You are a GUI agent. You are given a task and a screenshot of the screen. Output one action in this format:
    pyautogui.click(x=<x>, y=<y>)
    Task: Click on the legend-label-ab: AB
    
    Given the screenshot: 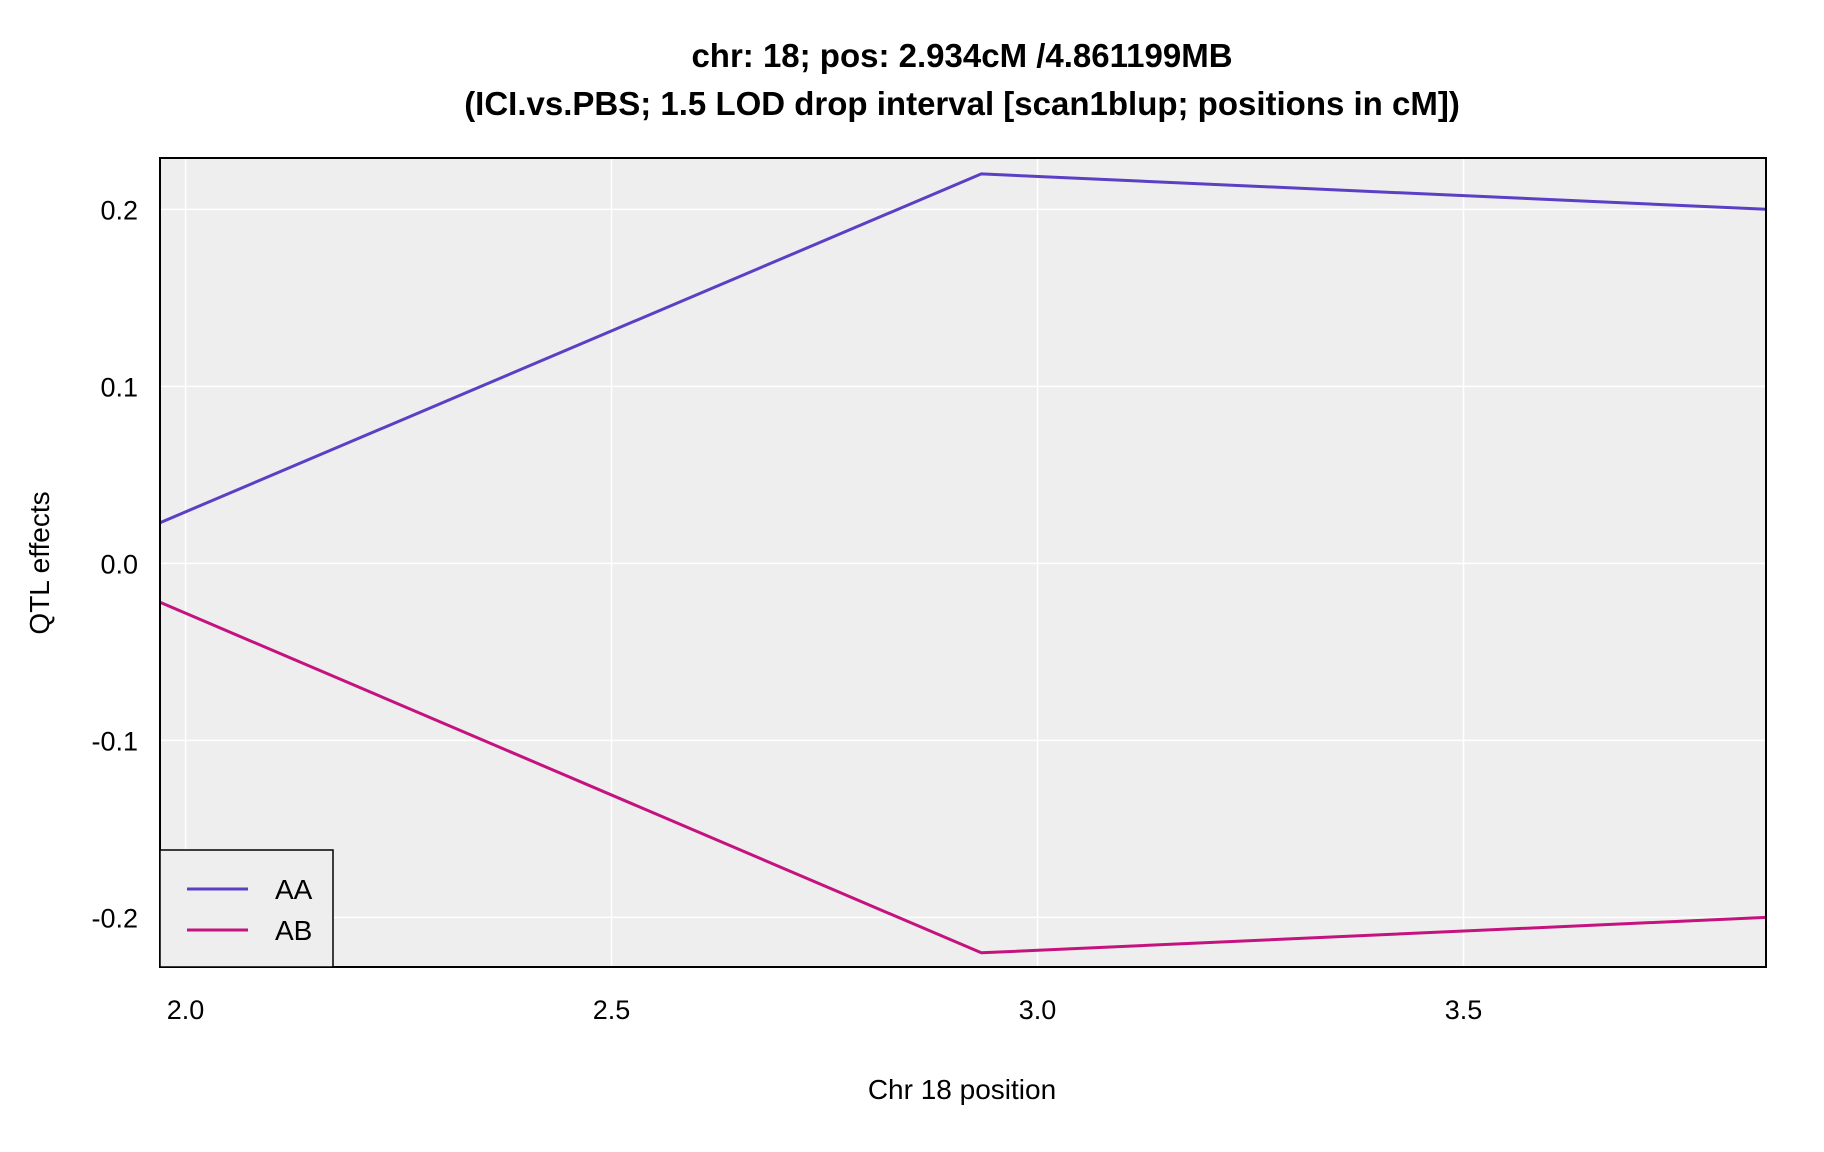 What is the action you would take?
    pyautogui.click(x=293, y=930)
    